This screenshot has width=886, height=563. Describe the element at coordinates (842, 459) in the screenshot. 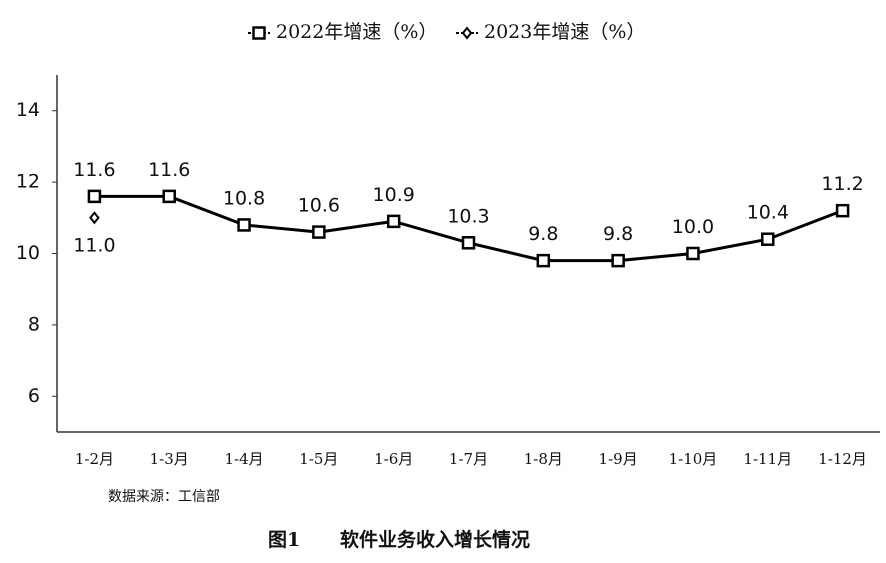

I see `x-tick-label: 1-12月` at that location.